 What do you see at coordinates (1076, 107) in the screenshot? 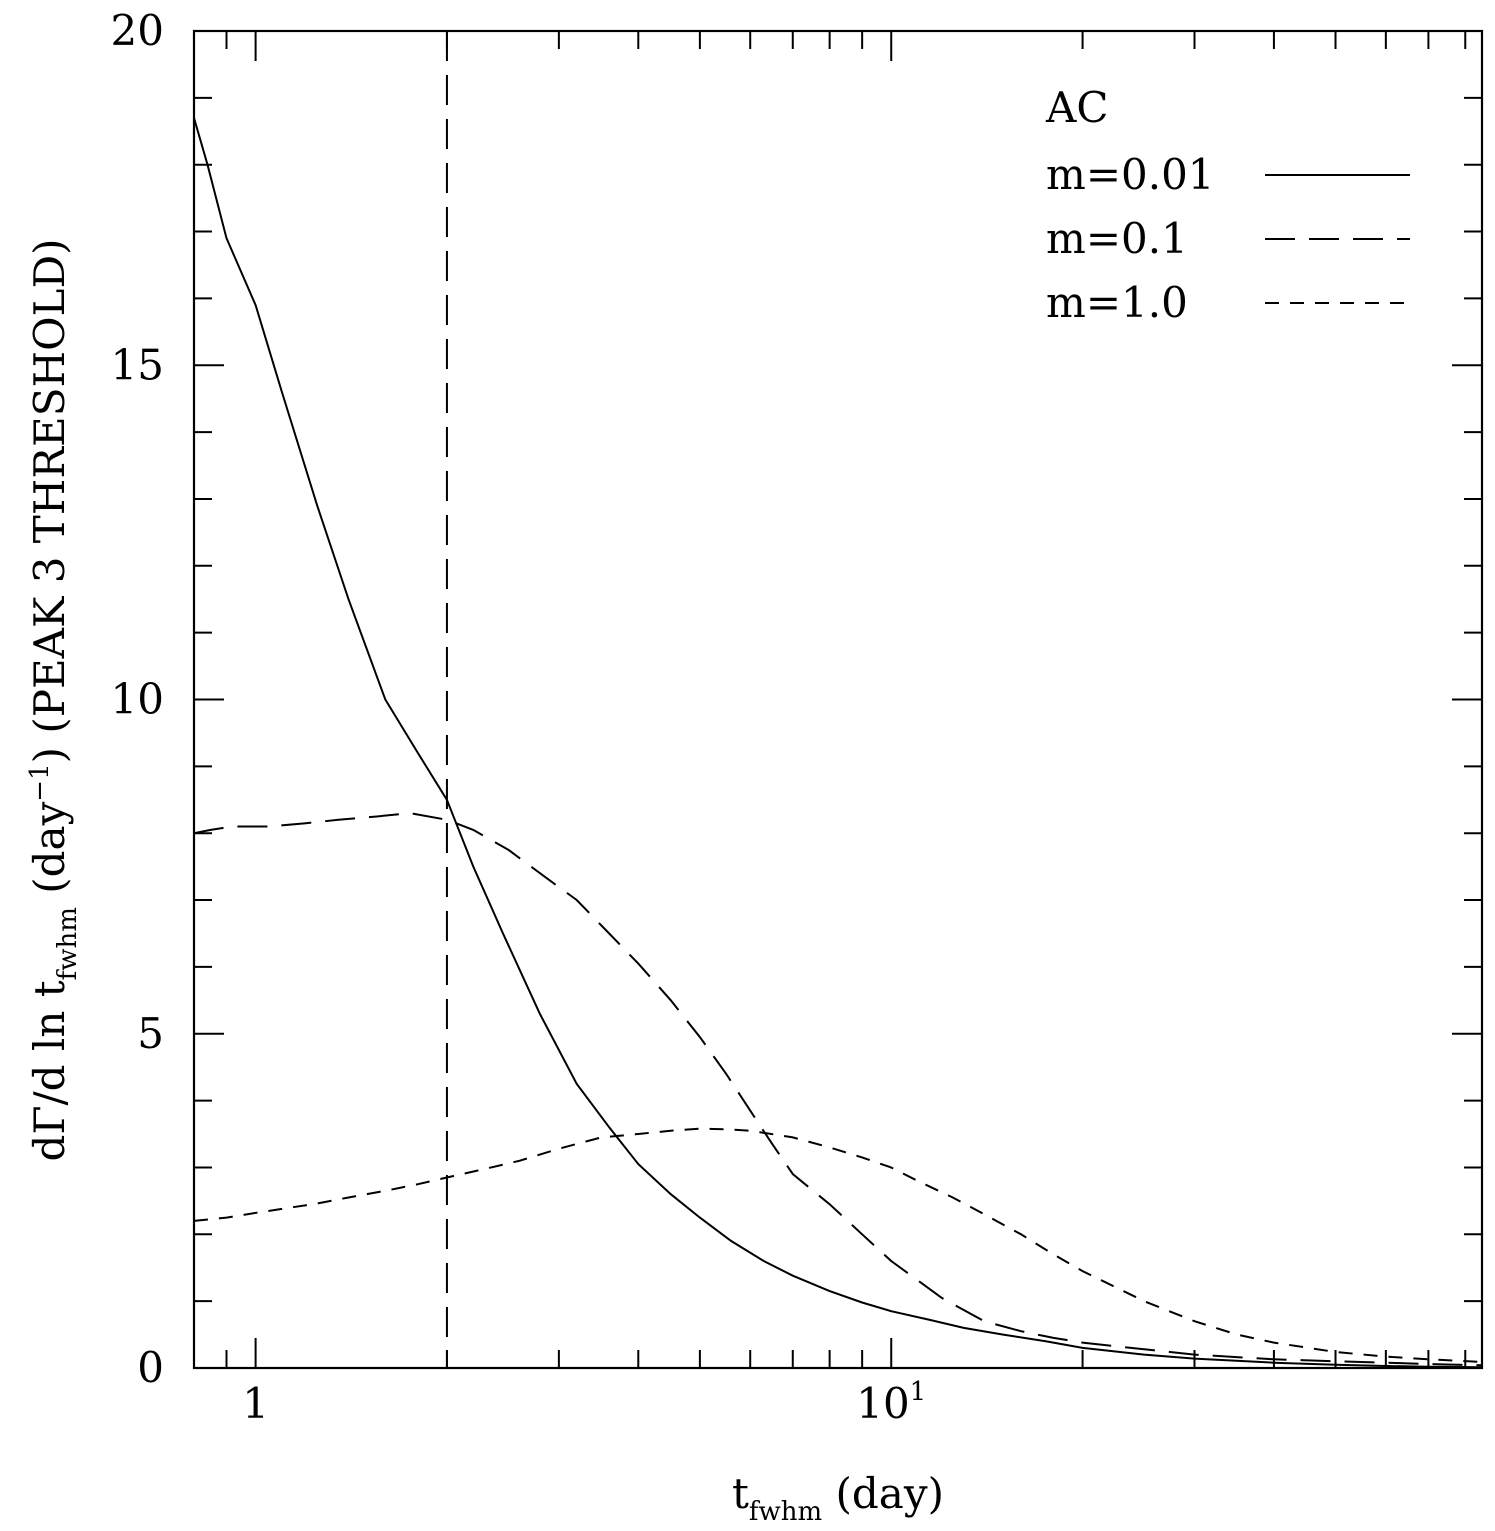
I see `legend-title: AC` at bounding box center [1076, 107].